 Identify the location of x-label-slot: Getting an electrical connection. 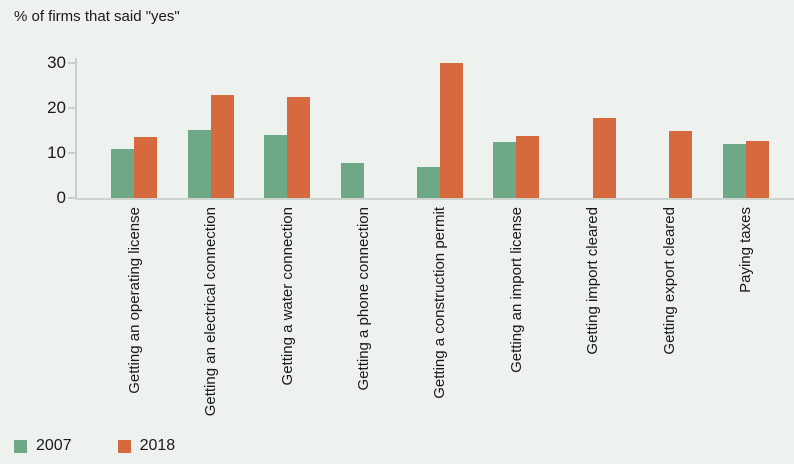
(210, 320).